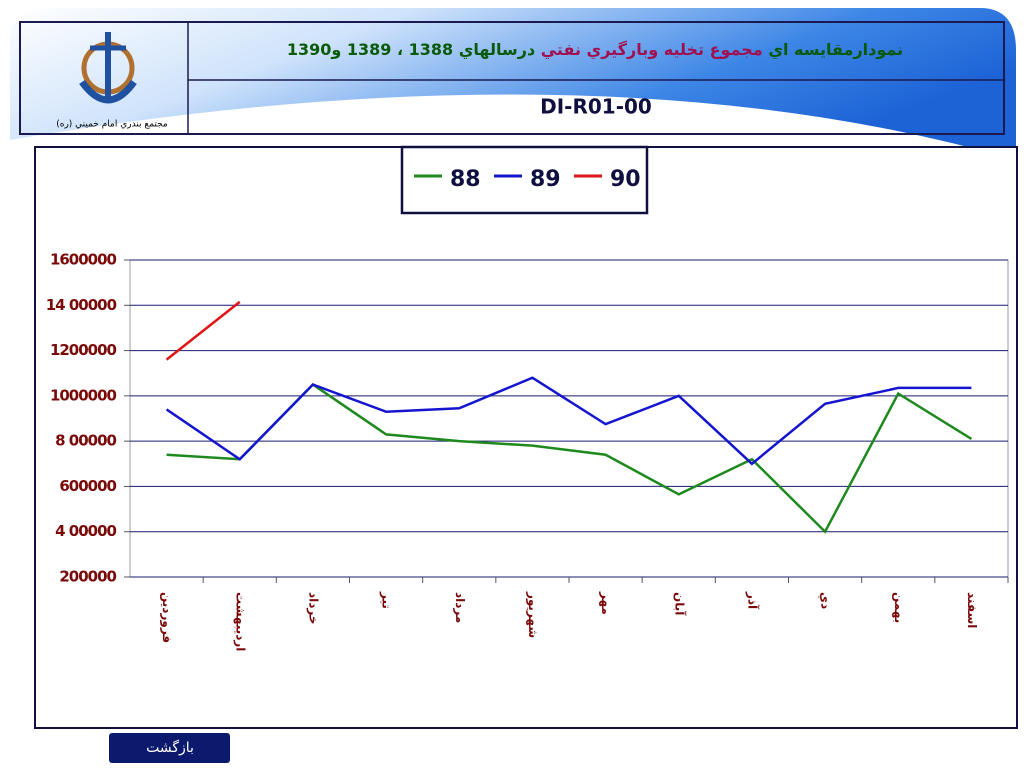 Image resolution: width=1024 pixels, height=772 pixels. I want to click on header-code: DI-R01-00, so click(596, 107).